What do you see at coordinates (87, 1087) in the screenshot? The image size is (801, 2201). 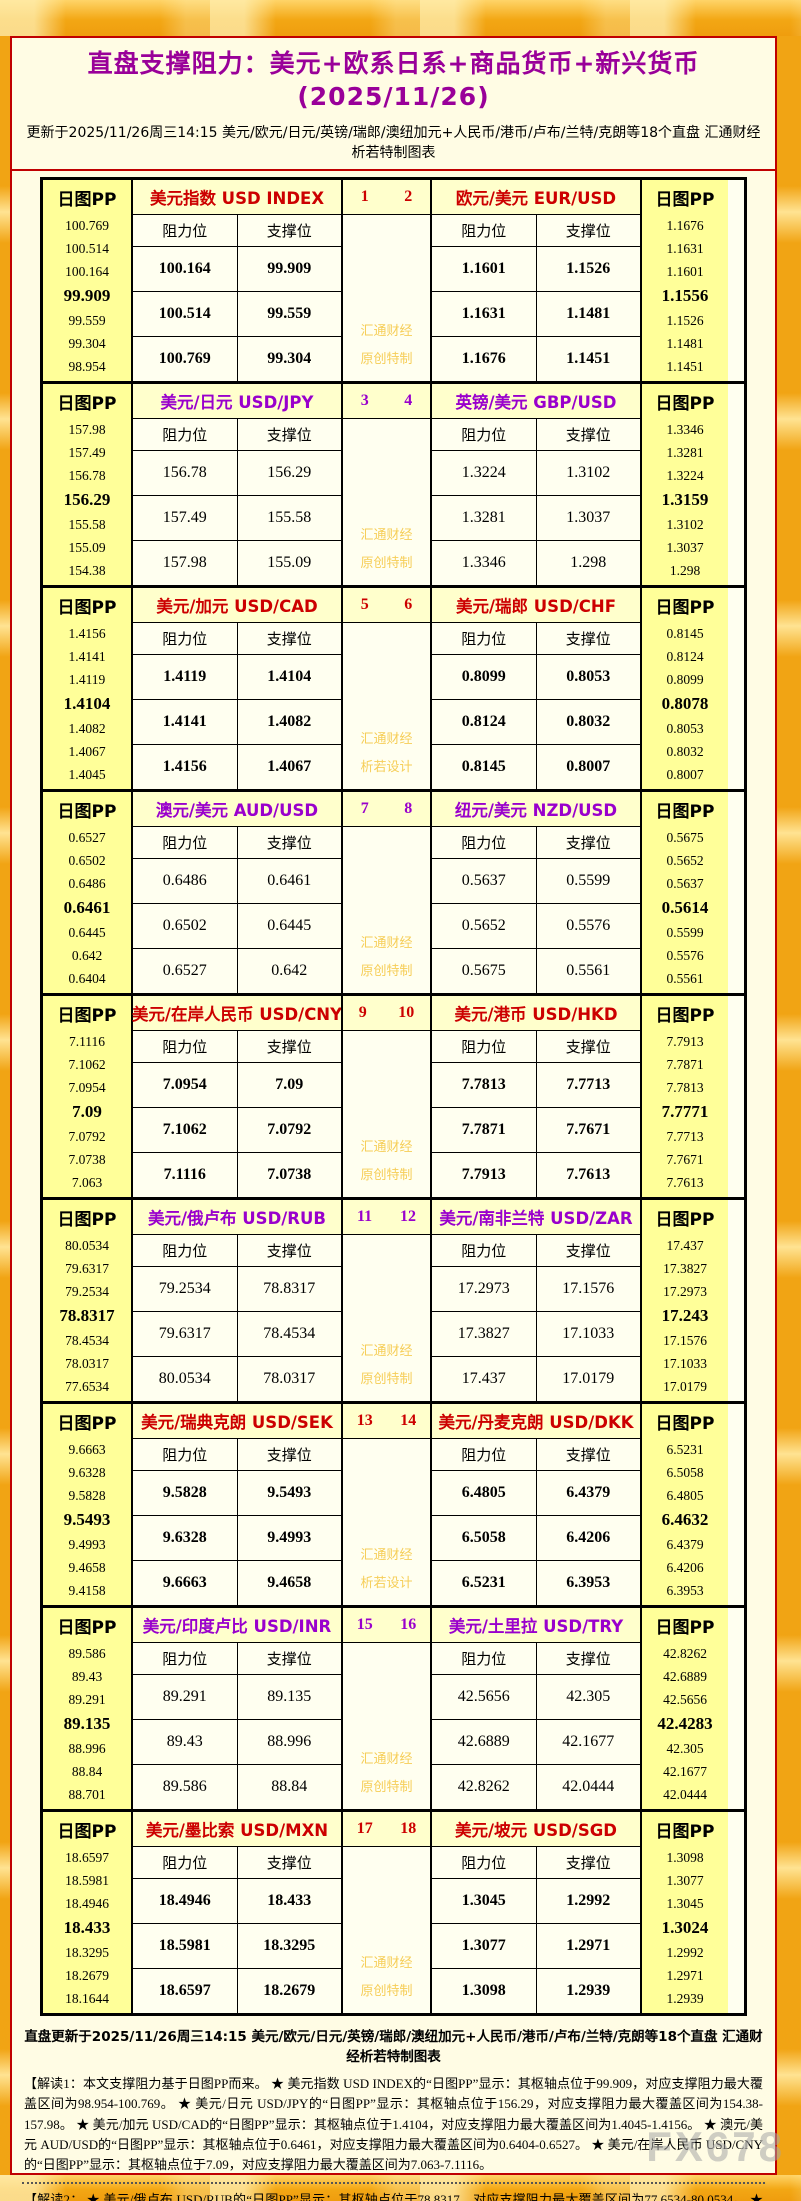 I see `pp-value: 7.0954` at bounding box center [87, 1087].